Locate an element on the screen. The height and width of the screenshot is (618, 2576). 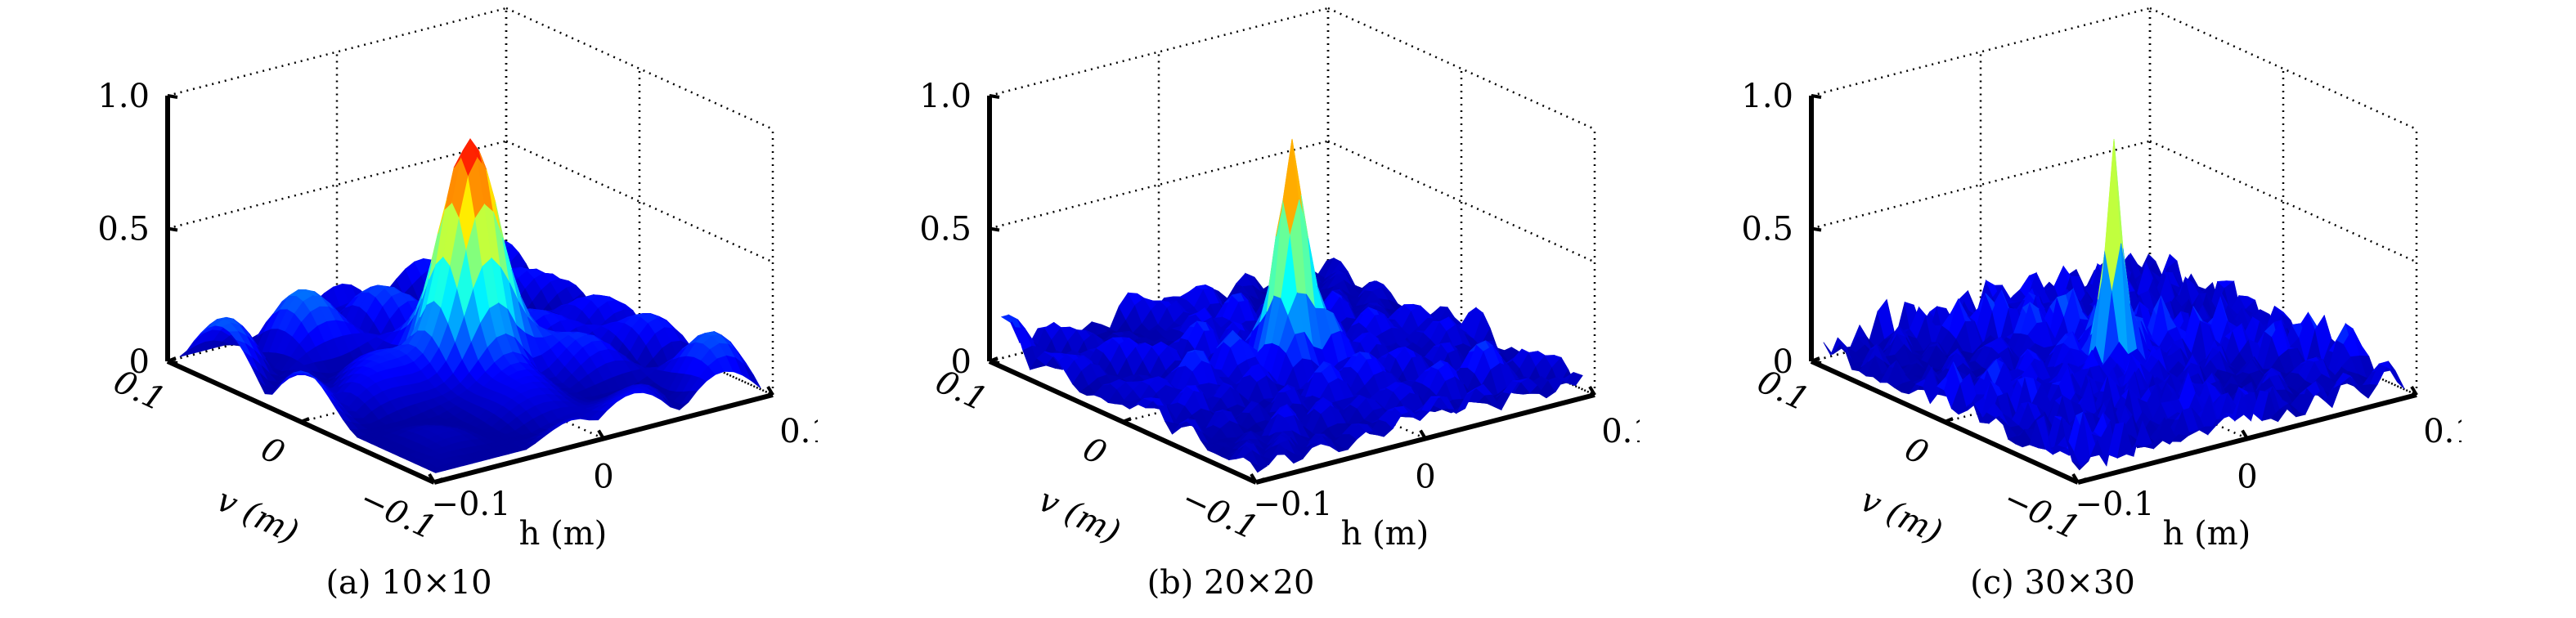
caption-b: (b) 20×20 is located at coordinates (1231, 583).